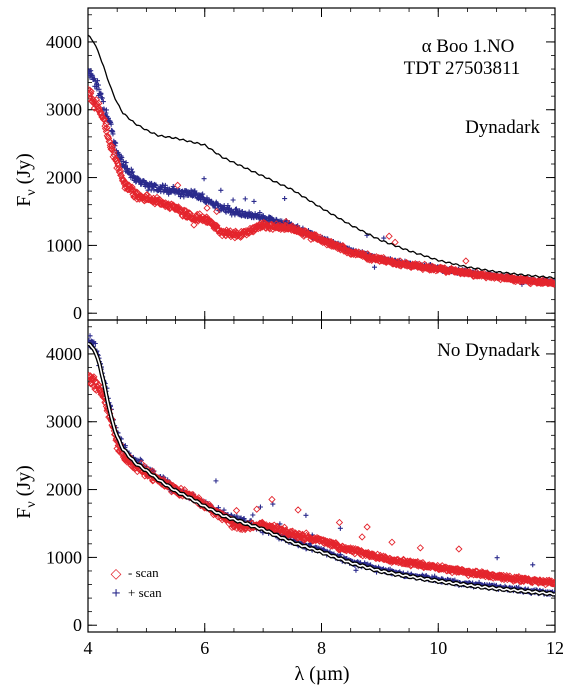 This screenshot has width=570, height=689. Describe the element at coordinates (64, 557) in the screenshot. I see `y-tick-label: 1000` at that location.